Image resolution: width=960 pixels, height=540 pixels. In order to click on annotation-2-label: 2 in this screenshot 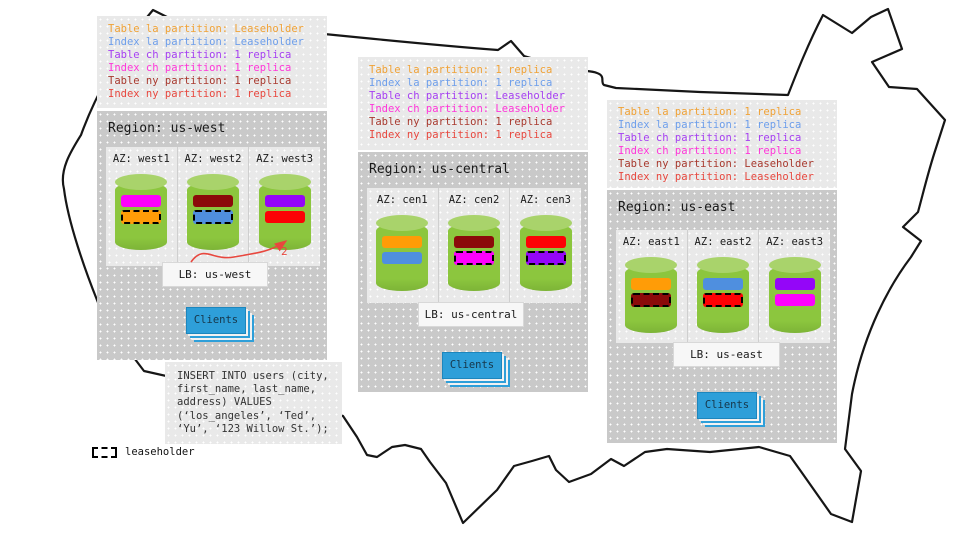, I will do `click(284, 251)`.